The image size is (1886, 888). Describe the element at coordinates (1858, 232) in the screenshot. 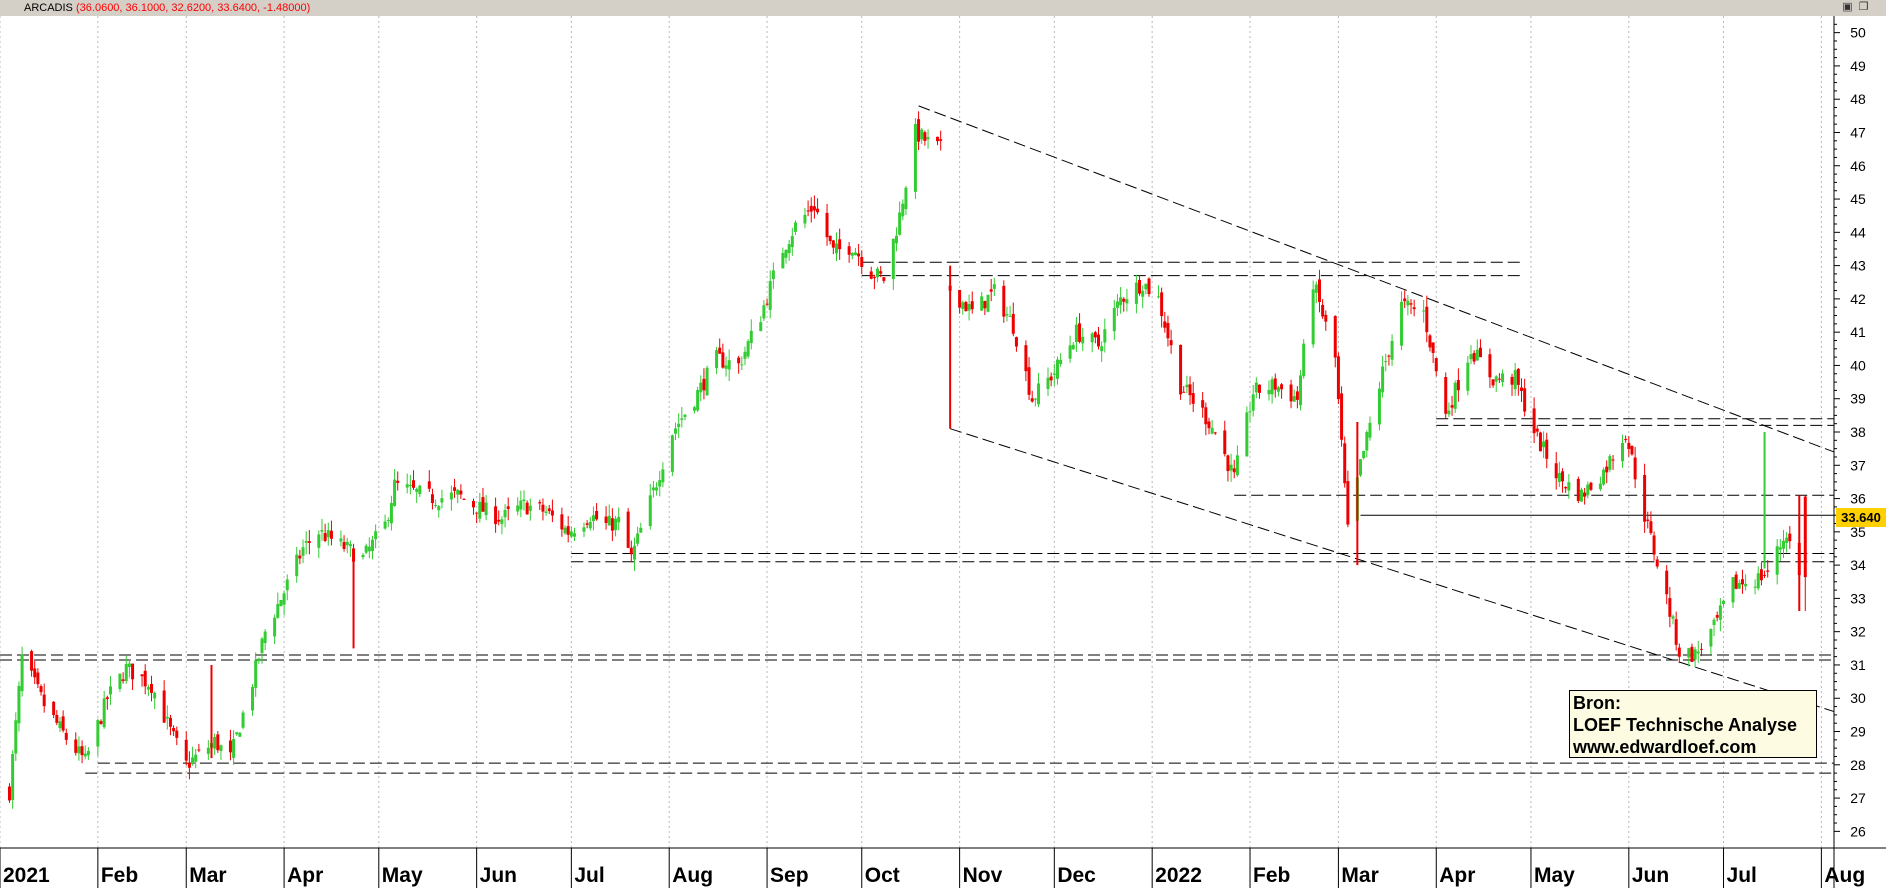

I see `y-tick-label: 44` at that location.